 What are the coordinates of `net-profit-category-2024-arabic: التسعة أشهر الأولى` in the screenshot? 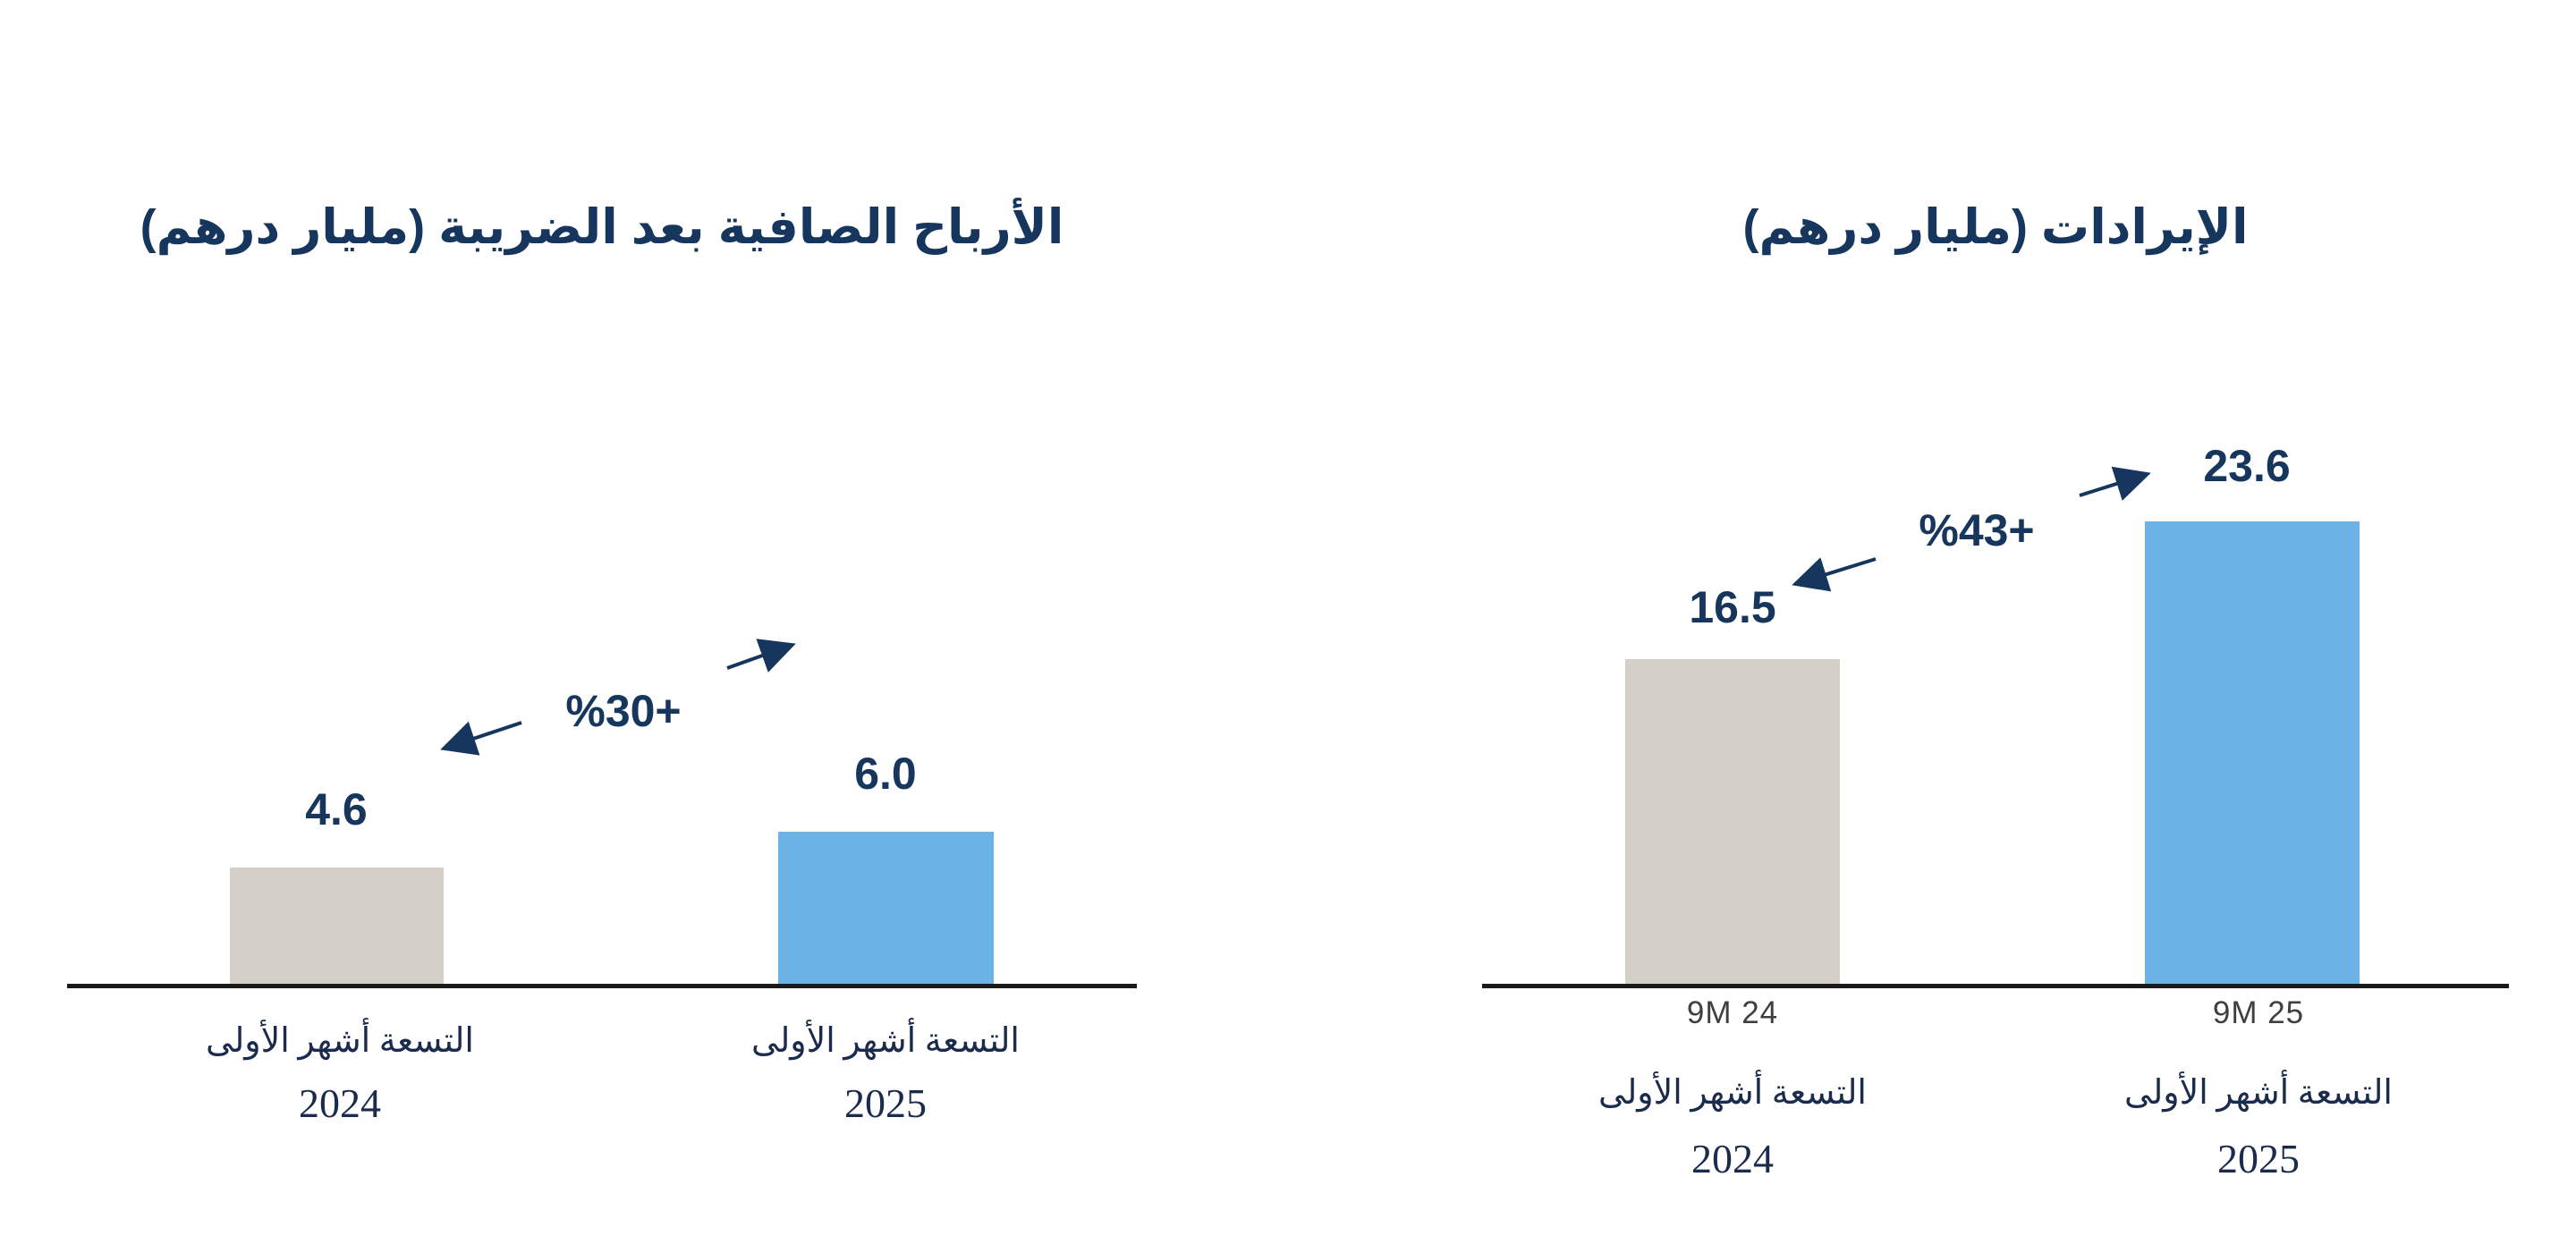 It's located at (340, 1041).